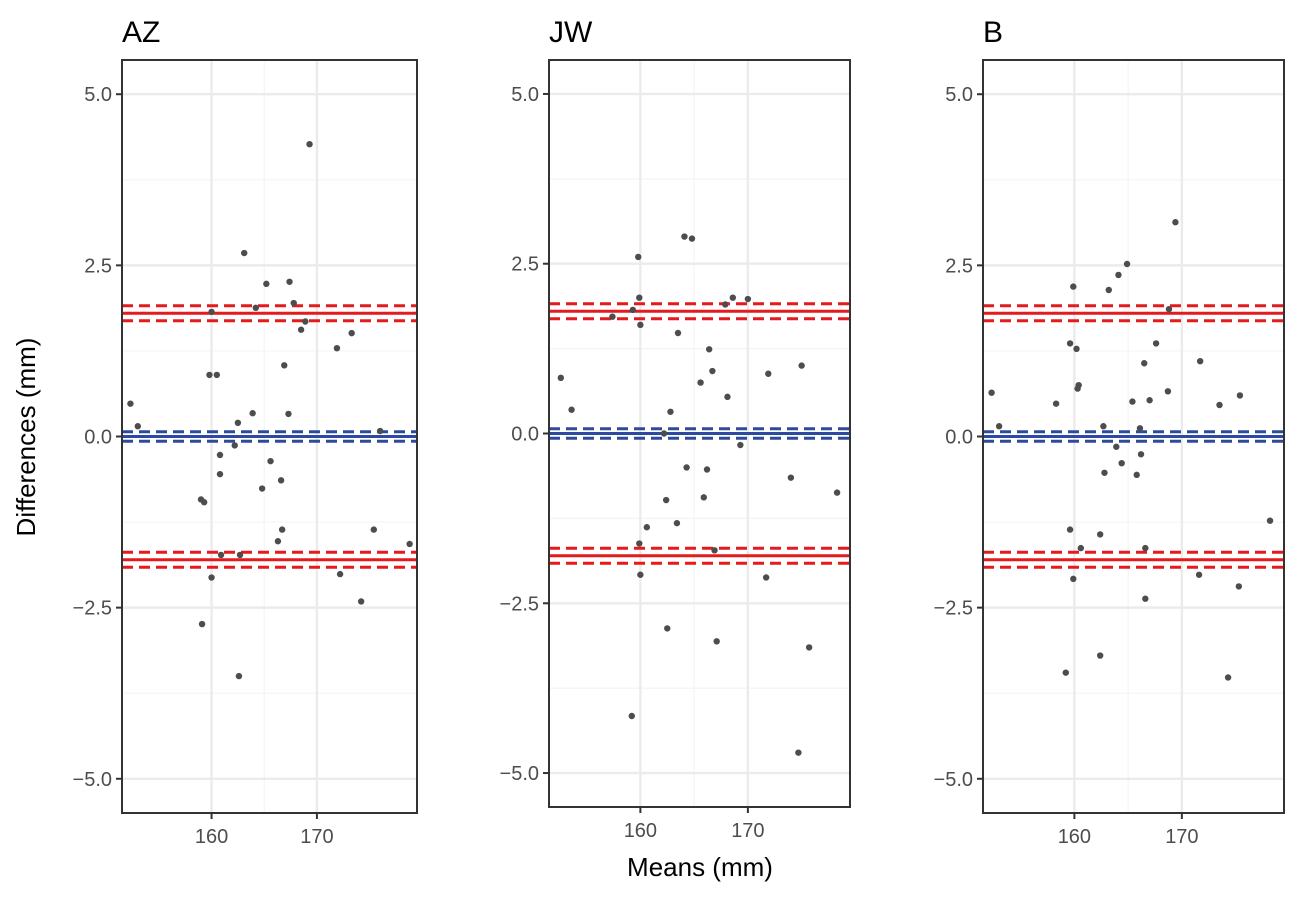  Describe the element at coordinates (993, 32) in the screenshot. I see `panel-title: B` at that location.